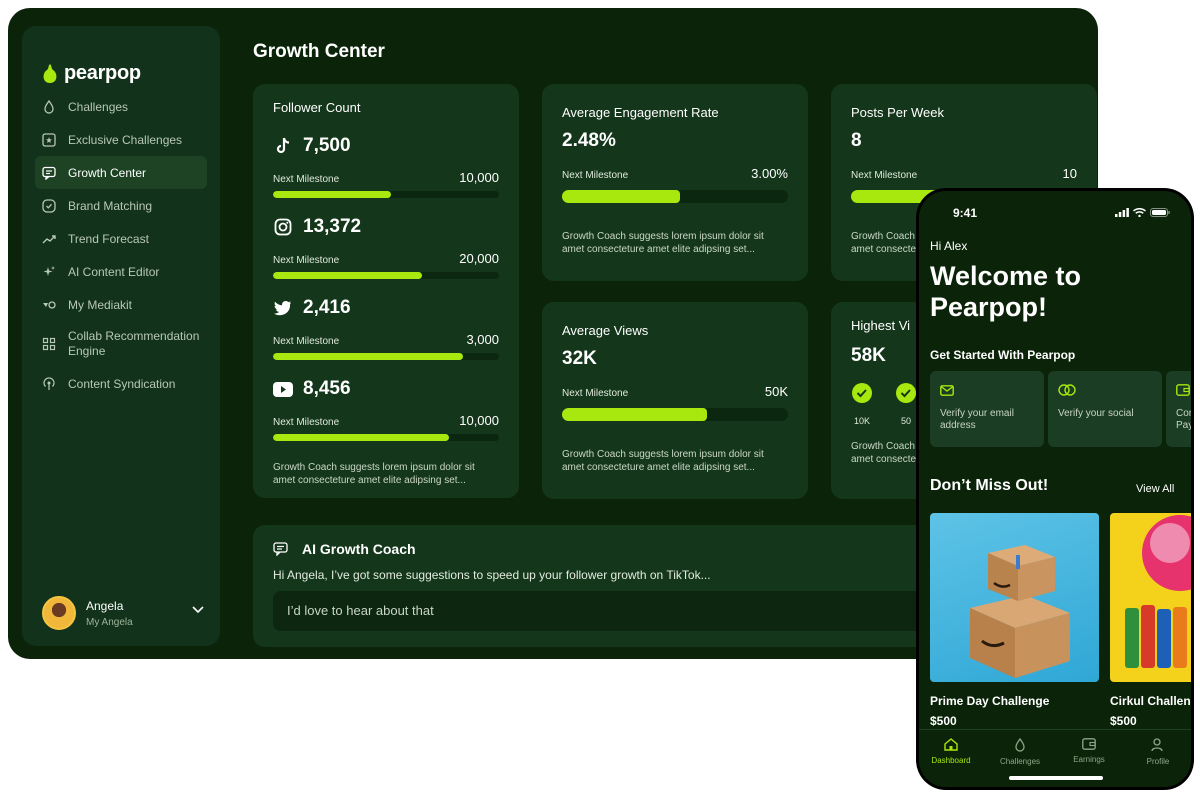 The image size is (1200, 800). What do you see at coordinates (110, 205) in the screenshot?
I see `sidebar-item-label: Brand Matching` at bounding box center [110, 205].